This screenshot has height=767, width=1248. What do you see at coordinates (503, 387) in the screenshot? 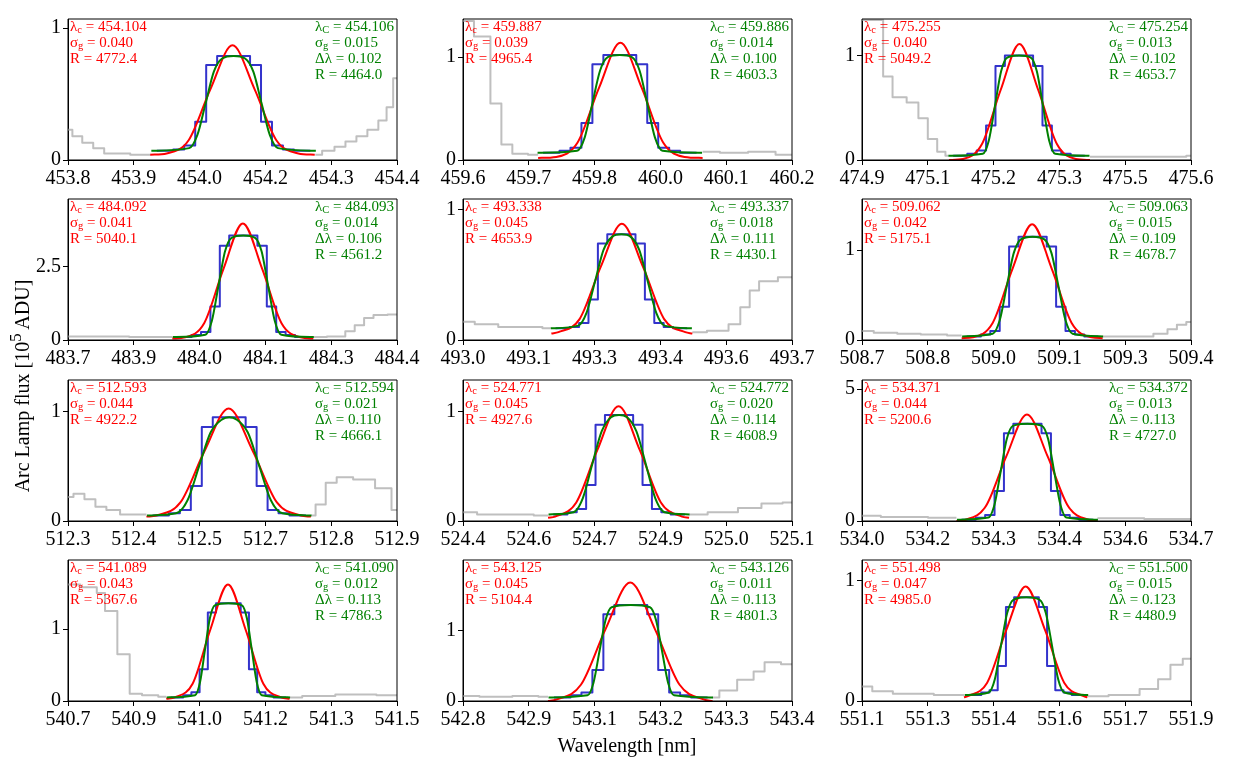
I see `annotation: λc = 524.771` at bounding box center [503, 387].